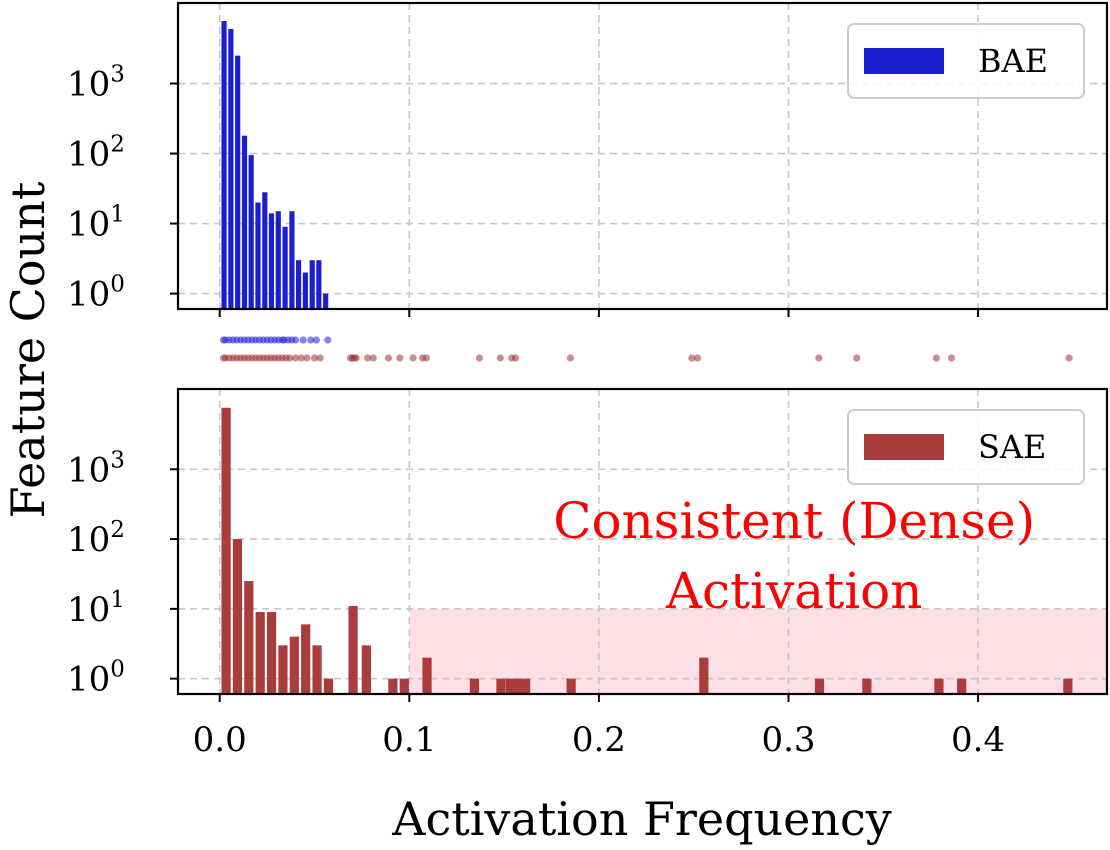 The image size is (1110, 850). What do you see at coordinates (1013, 61) in the screenshot?
I see `legend-label: BAE` at bounding box center [1013, 61].